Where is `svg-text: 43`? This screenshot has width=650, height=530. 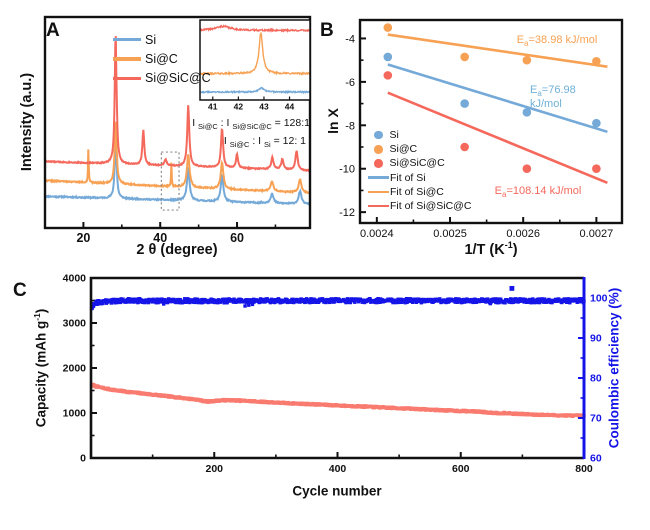 svg-text: 43 is located at coordinates (264, 107).